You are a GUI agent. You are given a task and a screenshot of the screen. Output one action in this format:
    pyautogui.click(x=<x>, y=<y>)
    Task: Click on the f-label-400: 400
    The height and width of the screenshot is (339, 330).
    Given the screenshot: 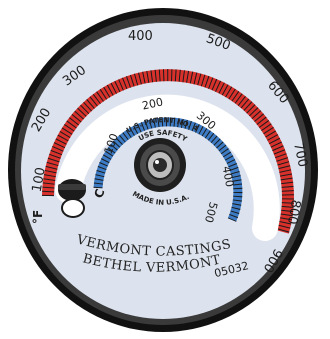 What is the action you would take?
    pyautogui.click(x=140, y=36)
    